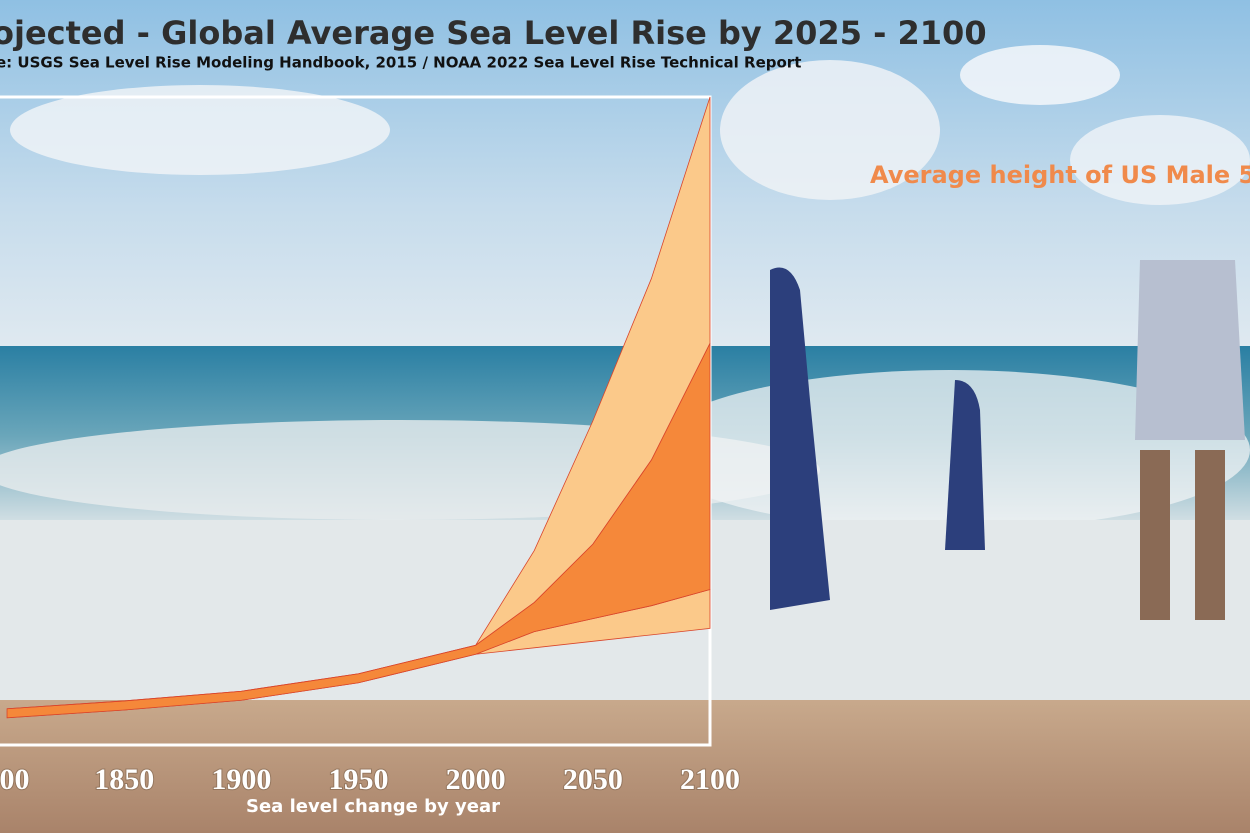 The width and height of the screenshot is (1250, 833). Describe the element at coordinates (476, 779) in the screenshot. I see `x-tick-label: 2000` at that location.